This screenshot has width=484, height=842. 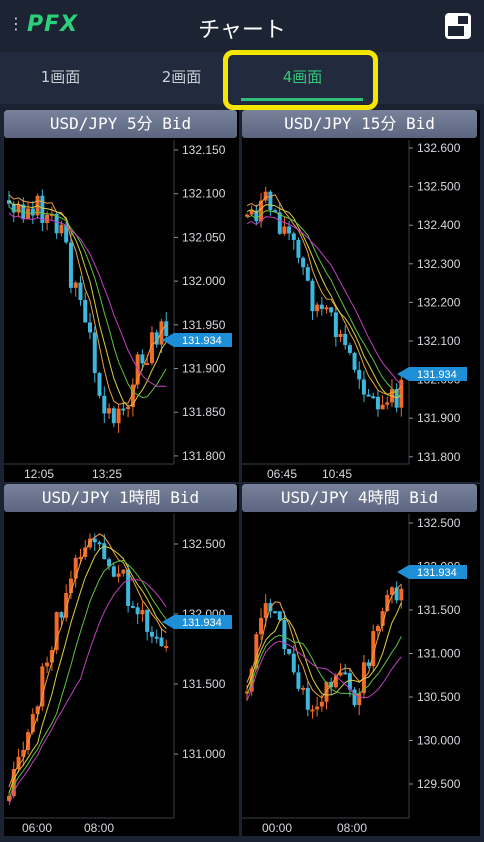 I want to click on layout-switch-icon, so click(x=458, y=26).